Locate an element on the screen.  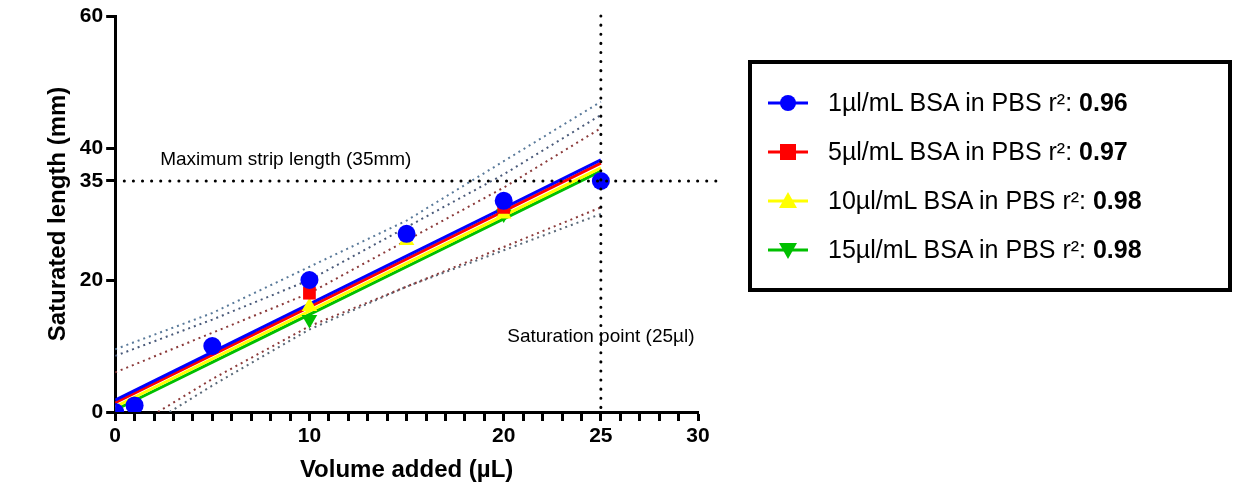
x-tick-label: 10 is located at coordinates (309, 435).